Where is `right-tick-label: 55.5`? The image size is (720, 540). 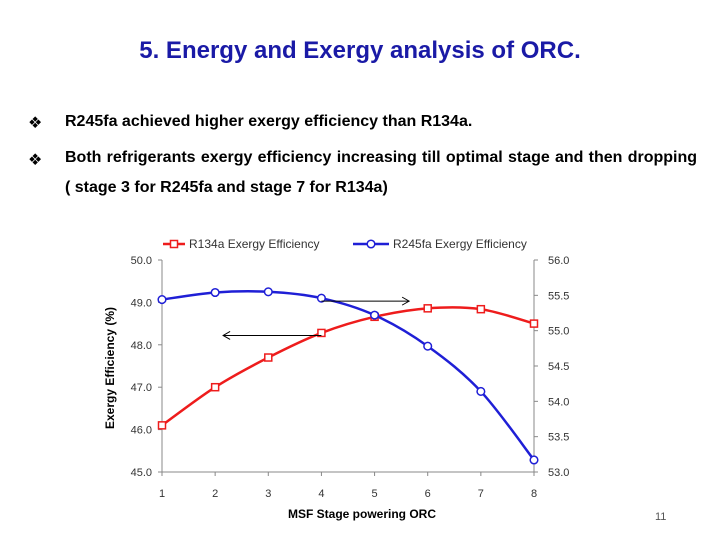 right-tick-label: 55.5 is located at coordinates (558, 296).